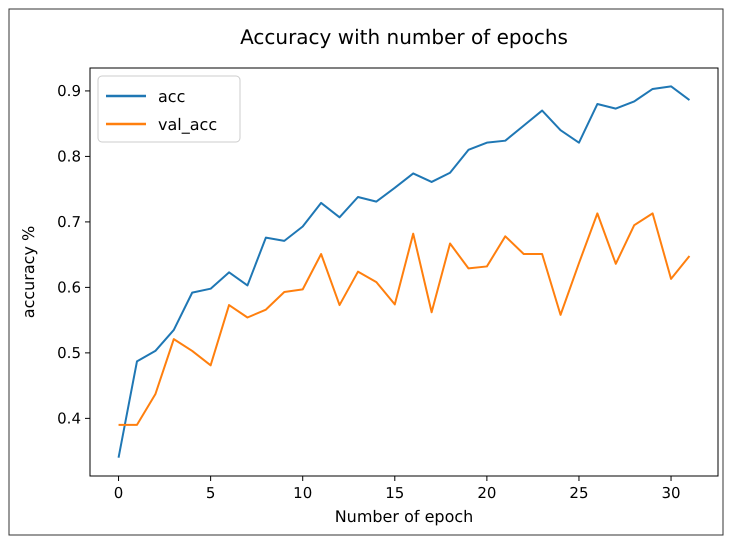  Describe the element at coordinates (119, 493) in the screenshot. I see `x-tick-label: 0` at that location.